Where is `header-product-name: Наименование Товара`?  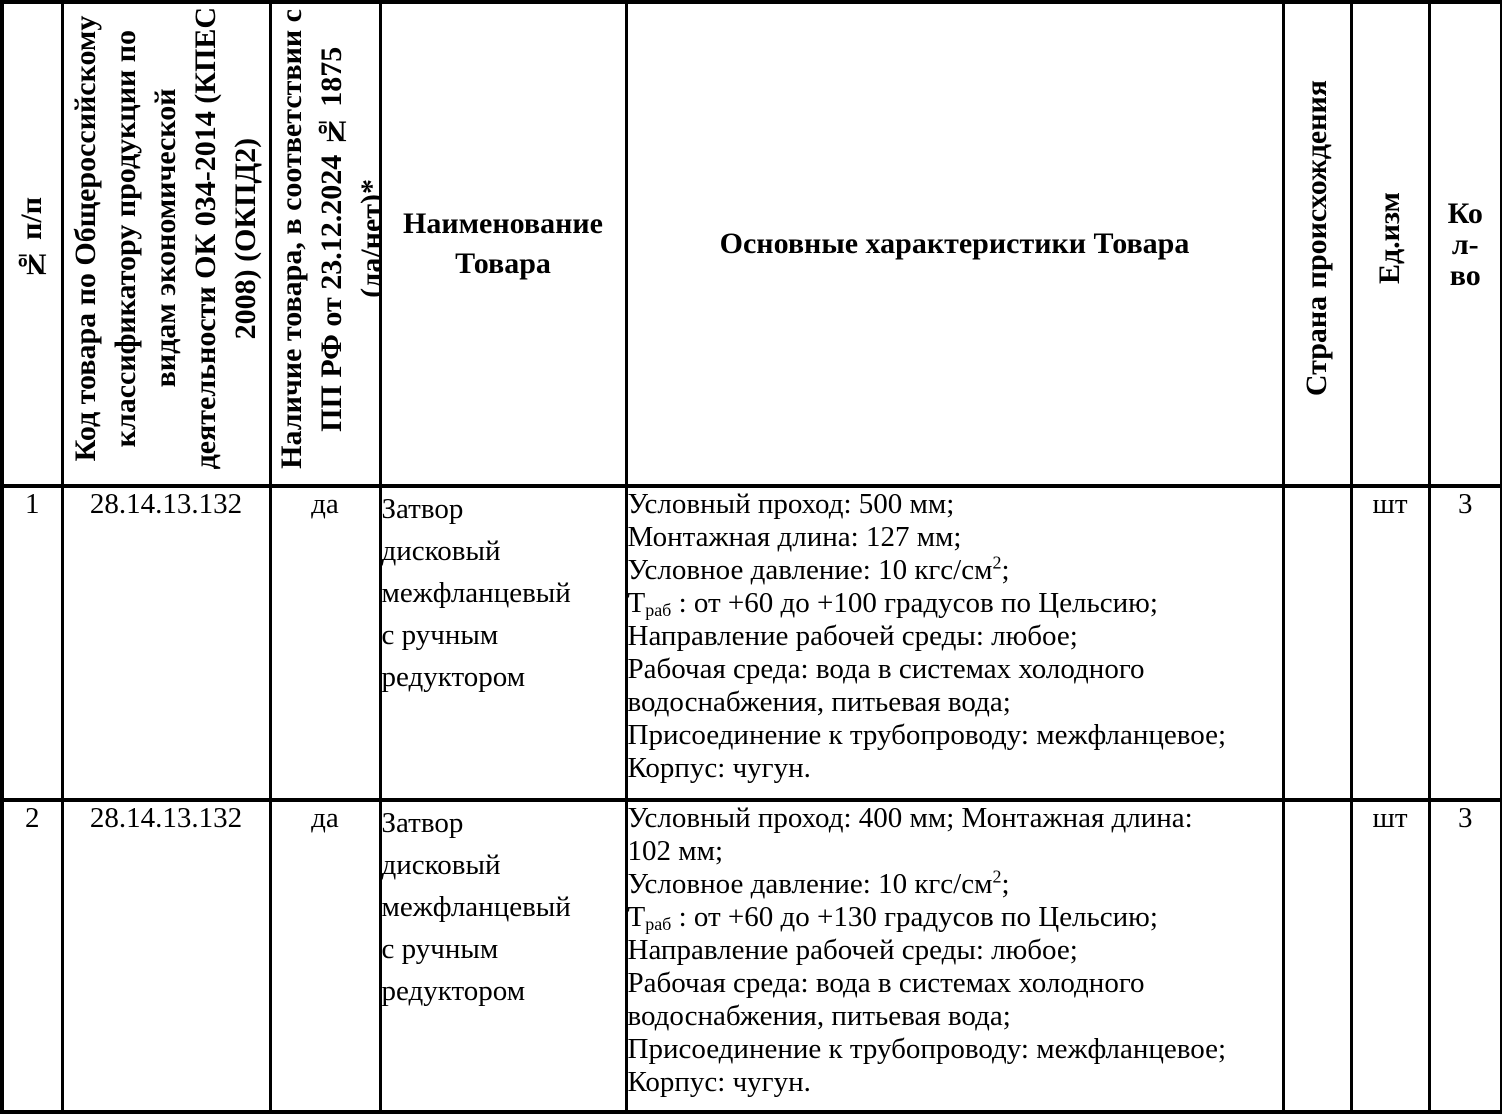 header-product-name: Наименование Товара is located at coordinates (503, 244).